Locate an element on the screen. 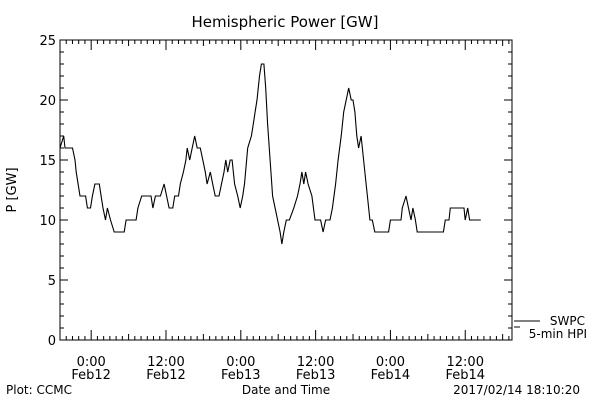 The width and height of the screenshot is (600, 400). plot-credit: Plot: CCMC is located at coordinates (39, 390).